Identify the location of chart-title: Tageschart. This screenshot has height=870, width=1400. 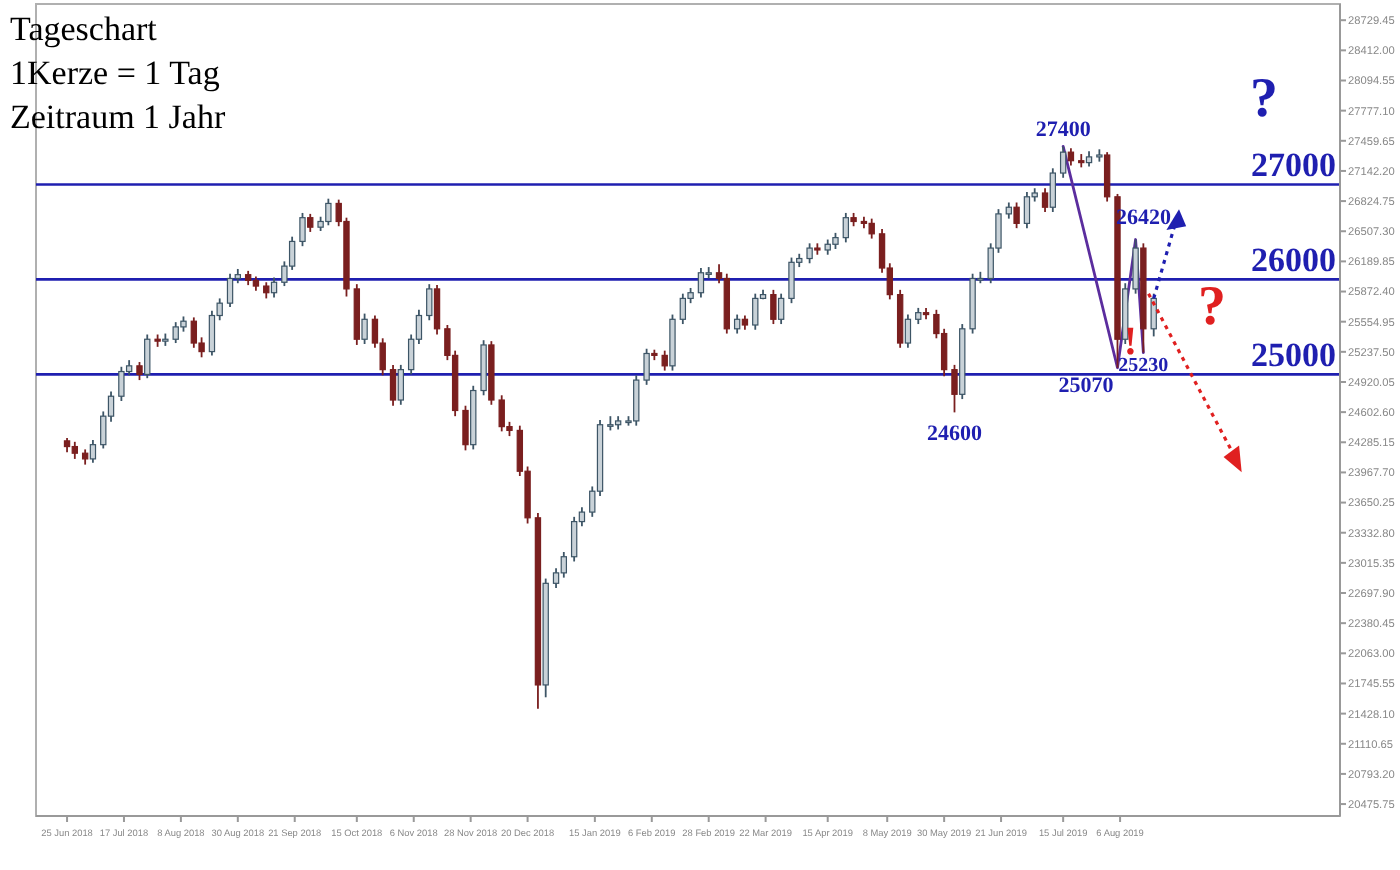
(84, 29).